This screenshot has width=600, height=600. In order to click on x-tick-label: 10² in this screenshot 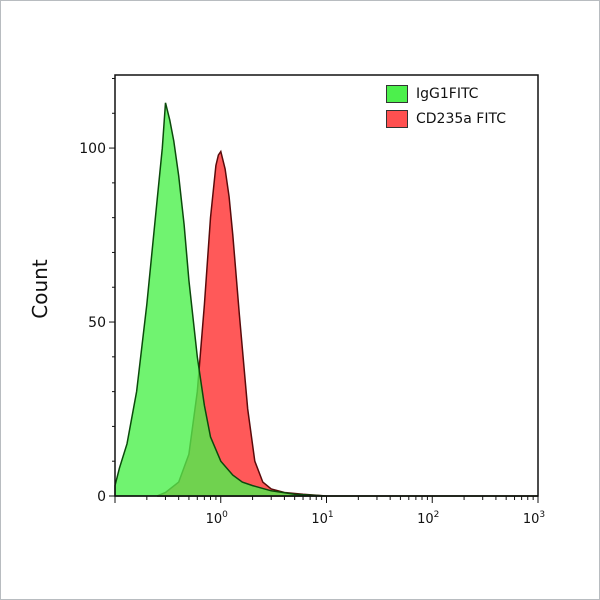, I will do `click(428, 518)`.